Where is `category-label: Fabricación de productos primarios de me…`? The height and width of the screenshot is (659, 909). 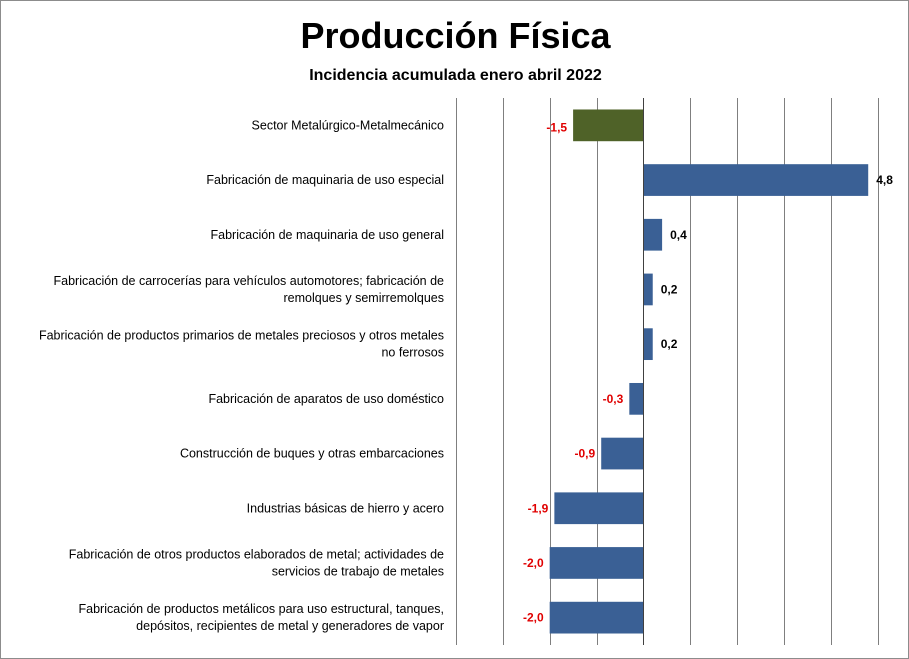
category-label: Fabricación de productos primarios de me… is located at coordinates (241, 344).